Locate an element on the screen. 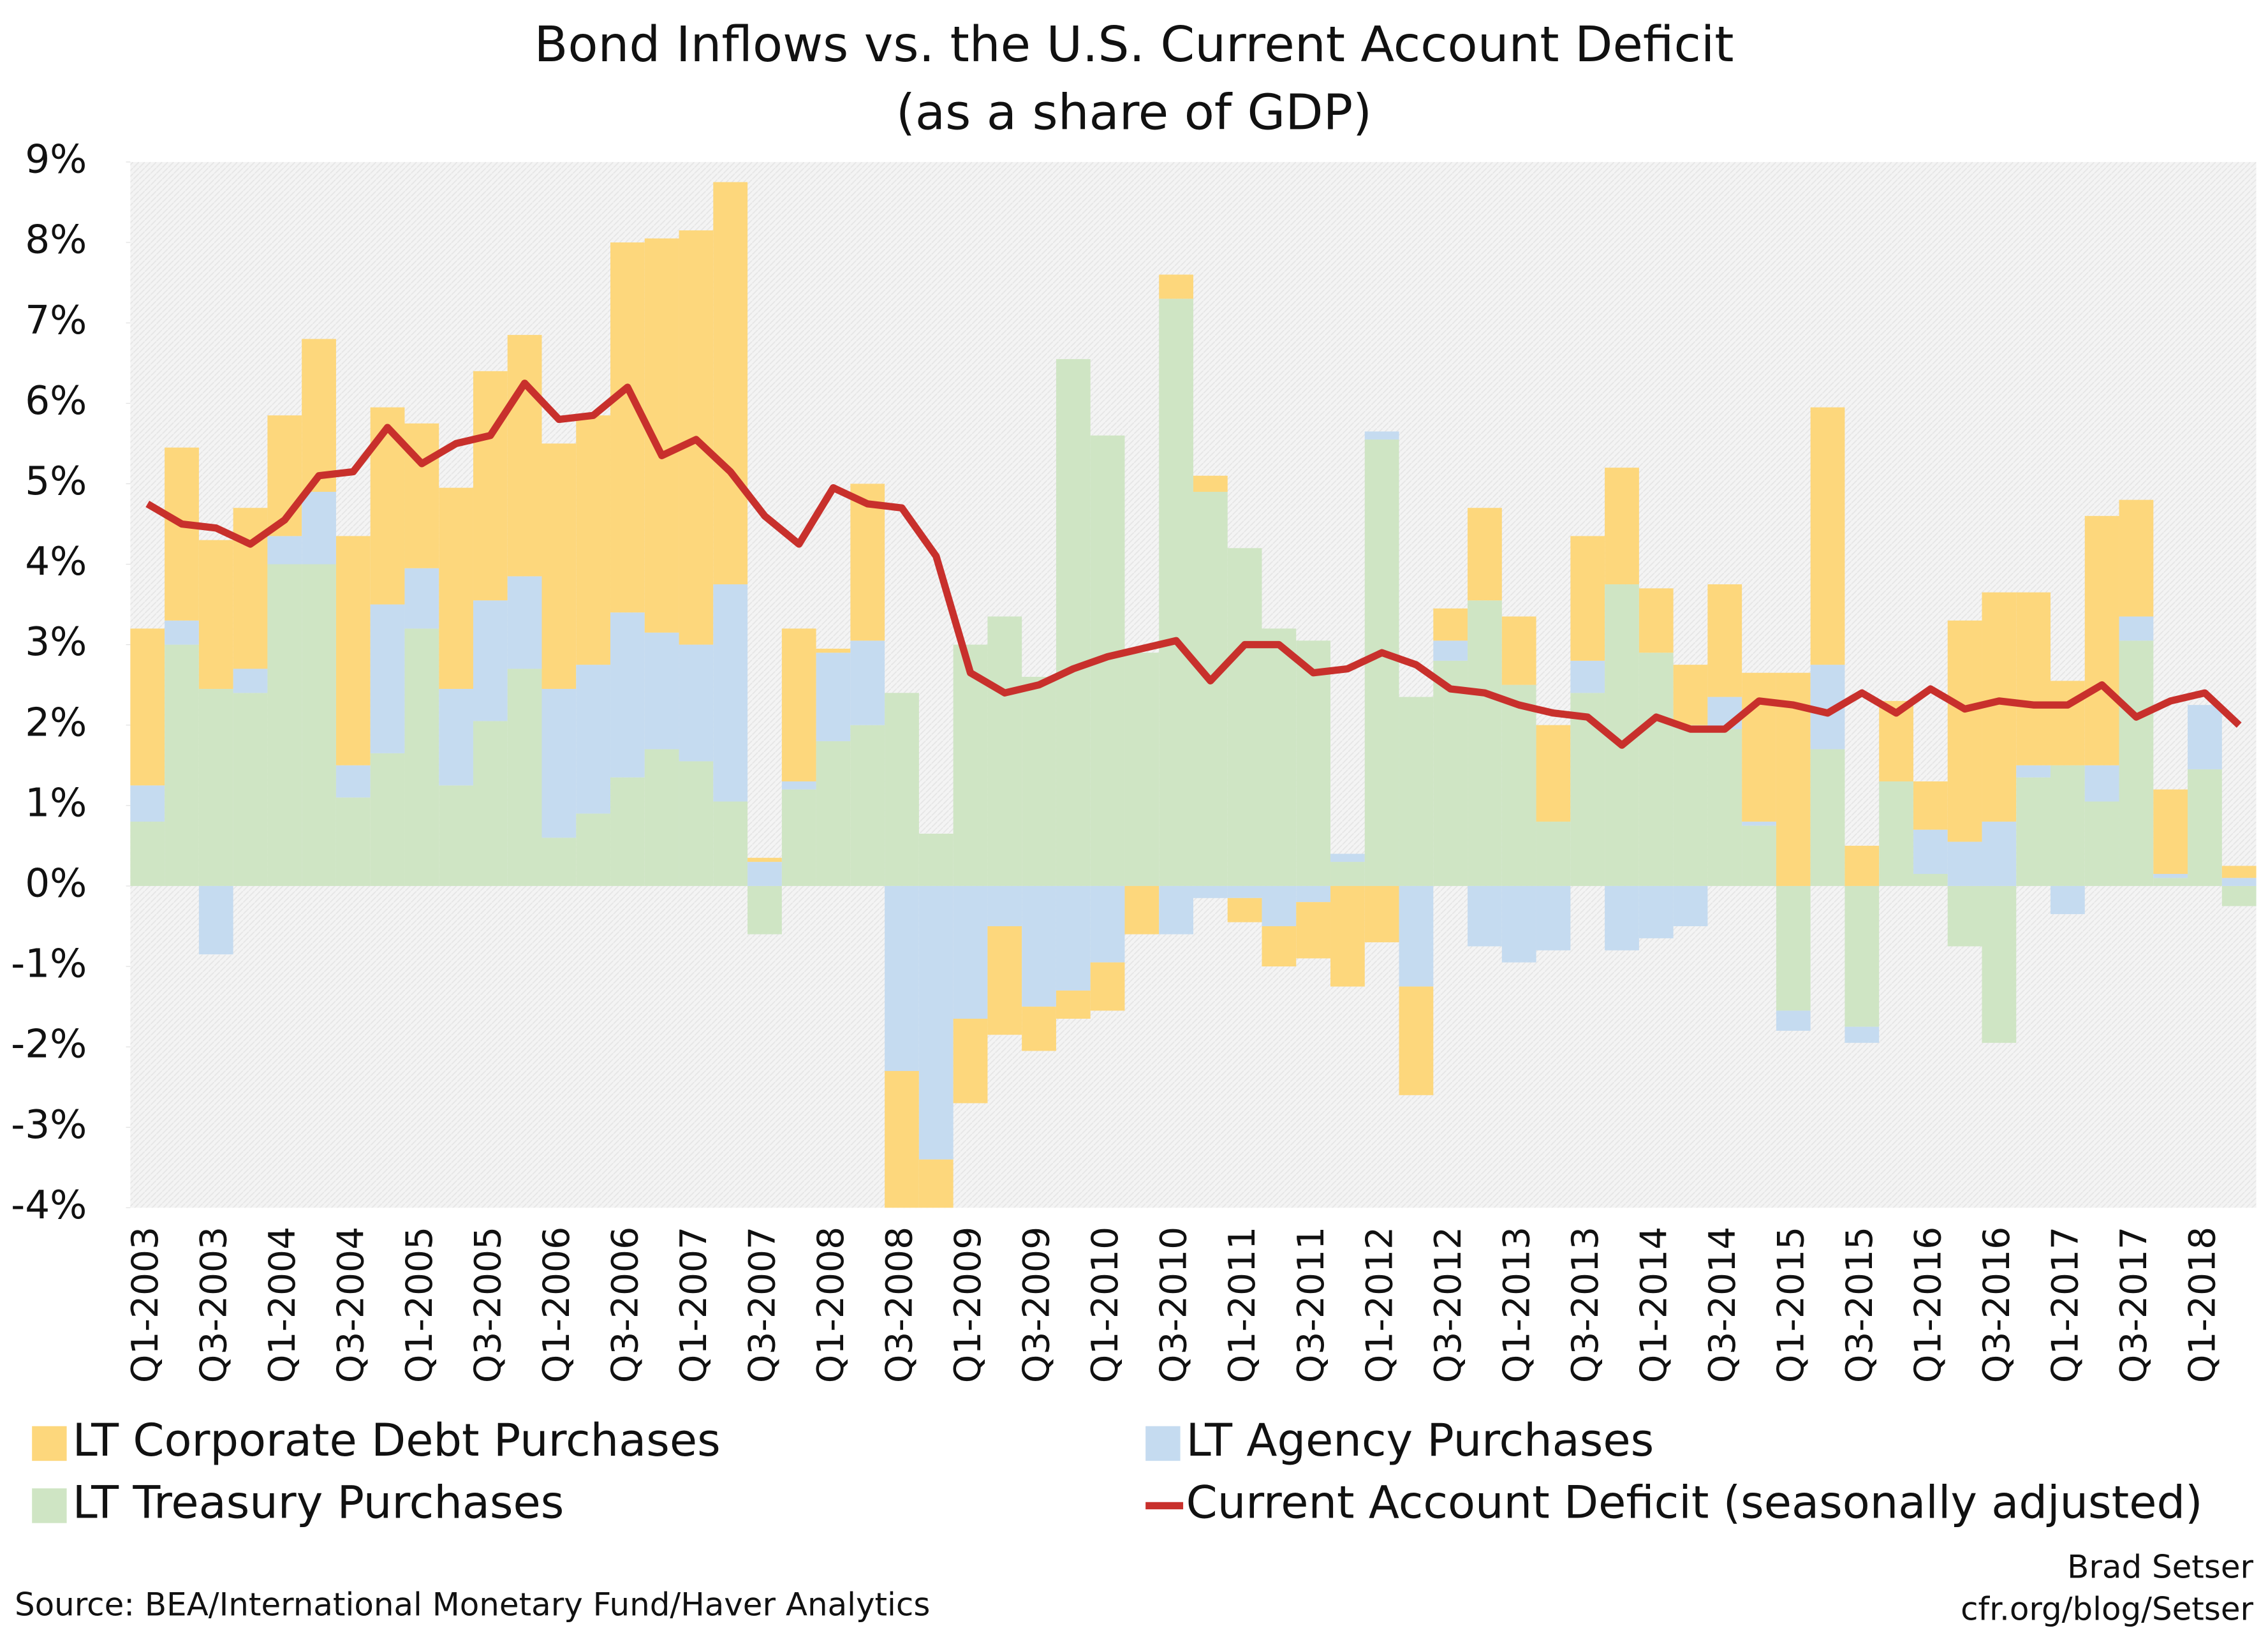 The width and height of the screenshot is (2268, 1633). x-tick-label: Q3-2010 is located at coordinates (1174, 1305).